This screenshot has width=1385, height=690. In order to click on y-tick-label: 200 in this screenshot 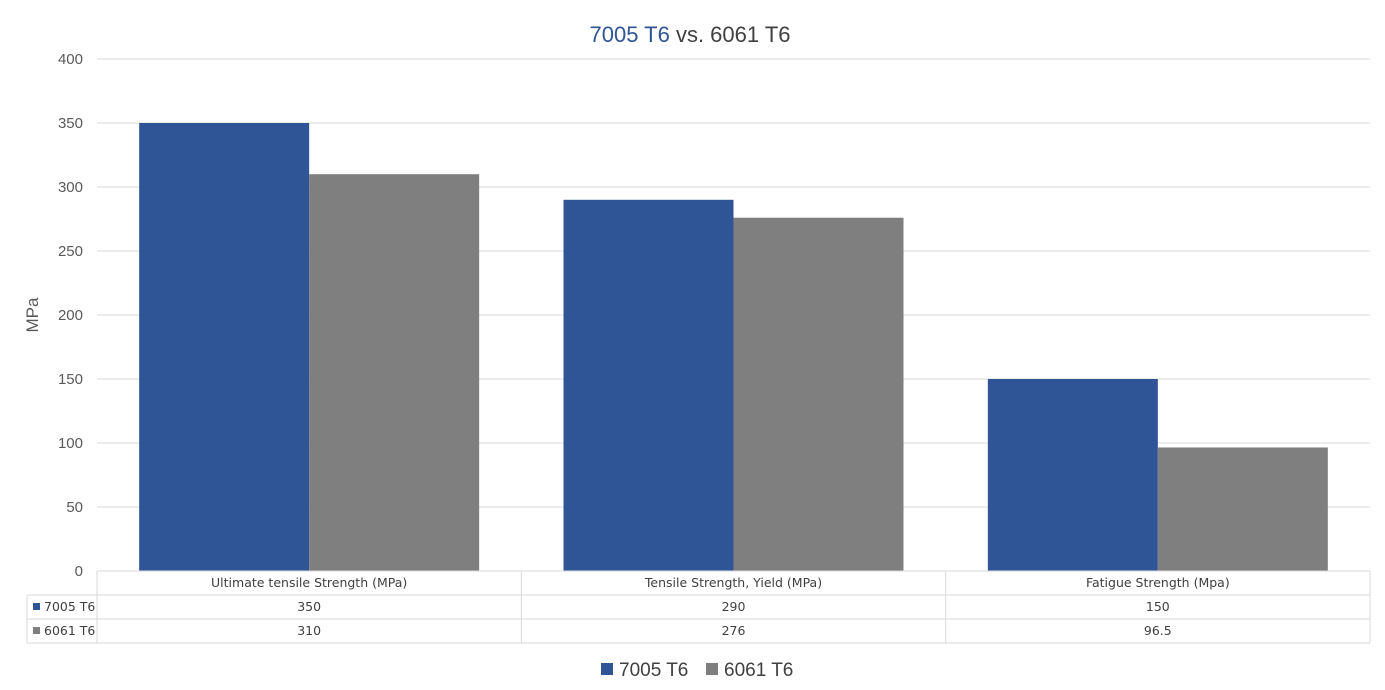, I will do `click(70, 315)`.